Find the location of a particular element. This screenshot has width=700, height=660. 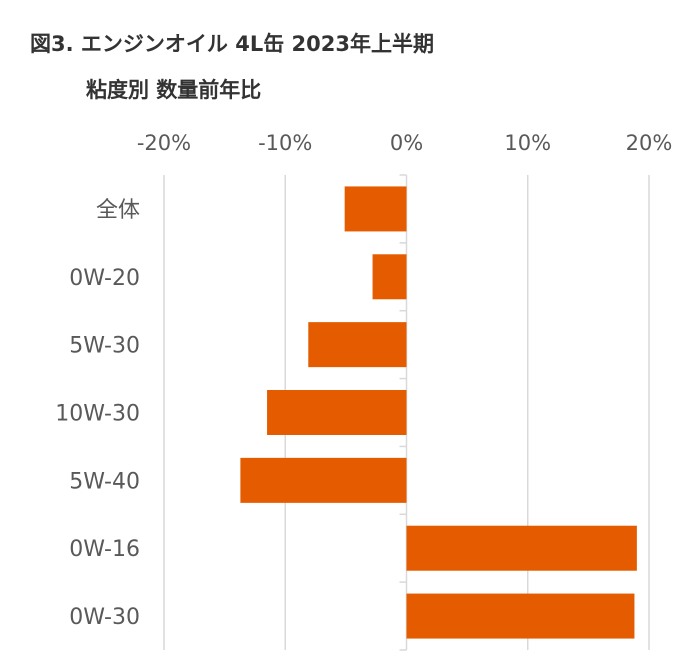

category-label: 0W-30 is located at coordinates (104, 617).